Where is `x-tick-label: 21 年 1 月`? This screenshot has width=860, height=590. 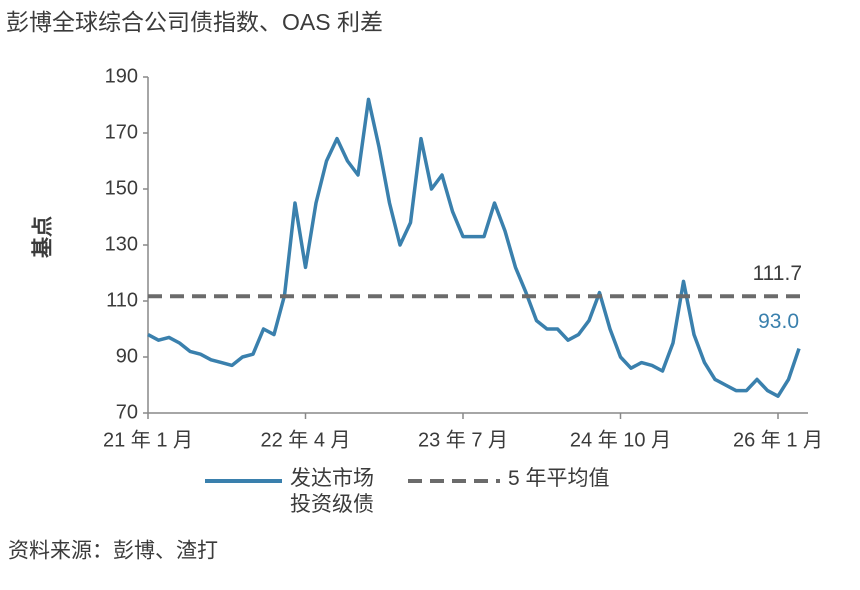 x-tick-label: 21 年 1 月 is located at coordinates (148, 439).